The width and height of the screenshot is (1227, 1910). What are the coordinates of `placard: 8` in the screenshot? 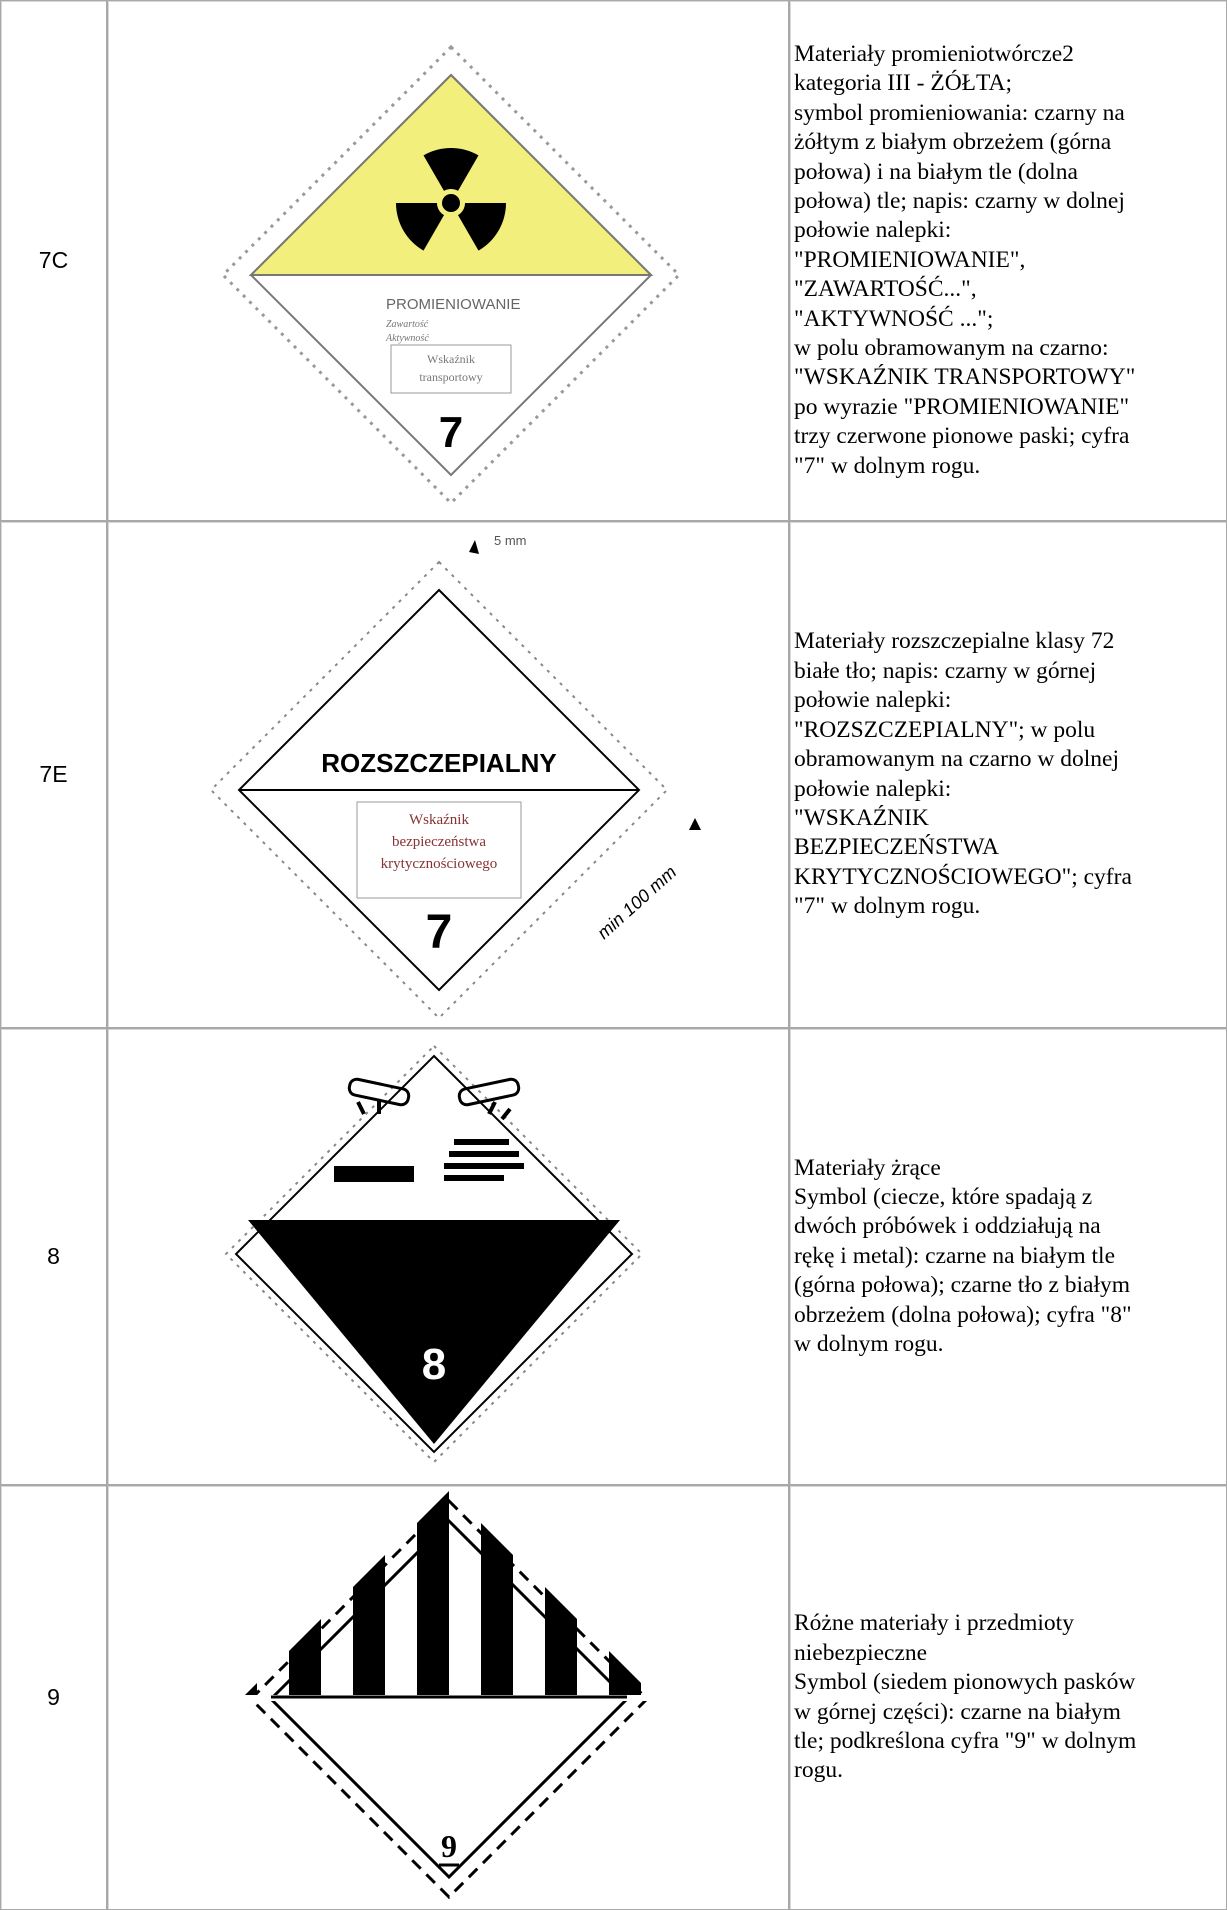 It's located at (434, 1254).